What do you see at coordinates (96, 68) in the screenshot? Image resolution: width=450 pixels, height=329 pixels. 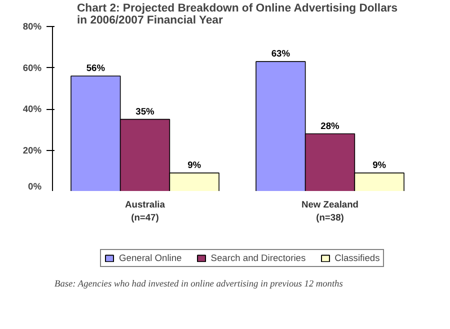 I see `data-label: 56%` at bounding box center [96, 68].